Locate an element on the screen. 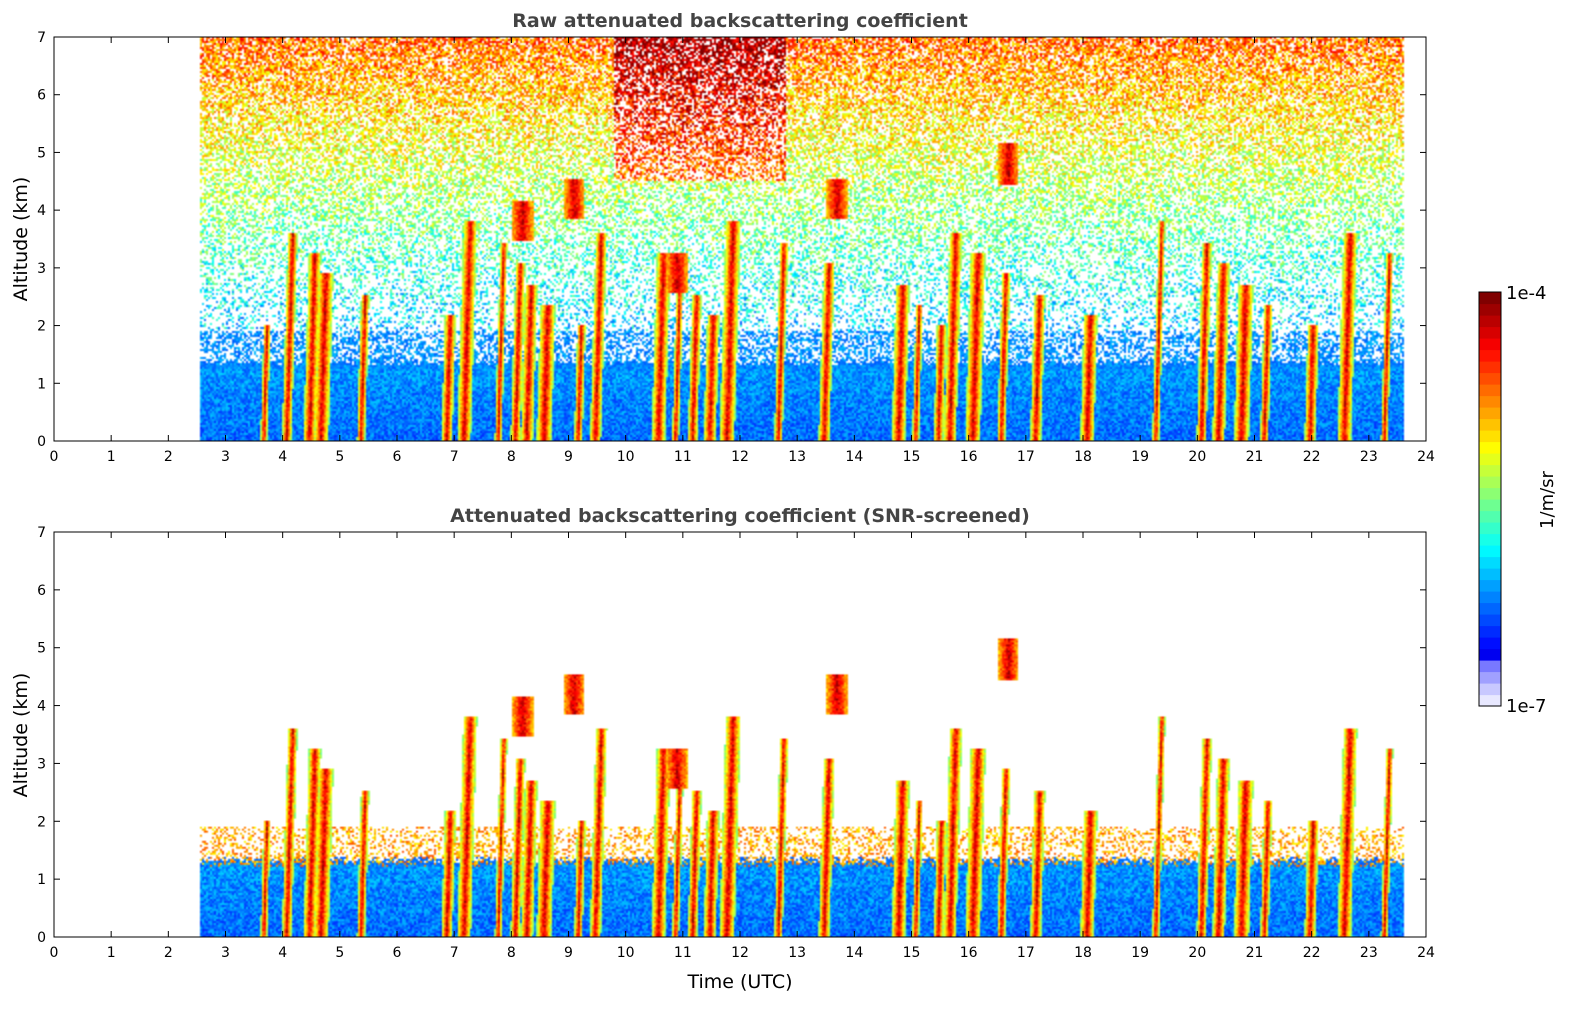 This screenshot has height=1020, width=1595. colorbar: 1e-4 1e-7 1/m/sr is located at coordinates (1518, 500).